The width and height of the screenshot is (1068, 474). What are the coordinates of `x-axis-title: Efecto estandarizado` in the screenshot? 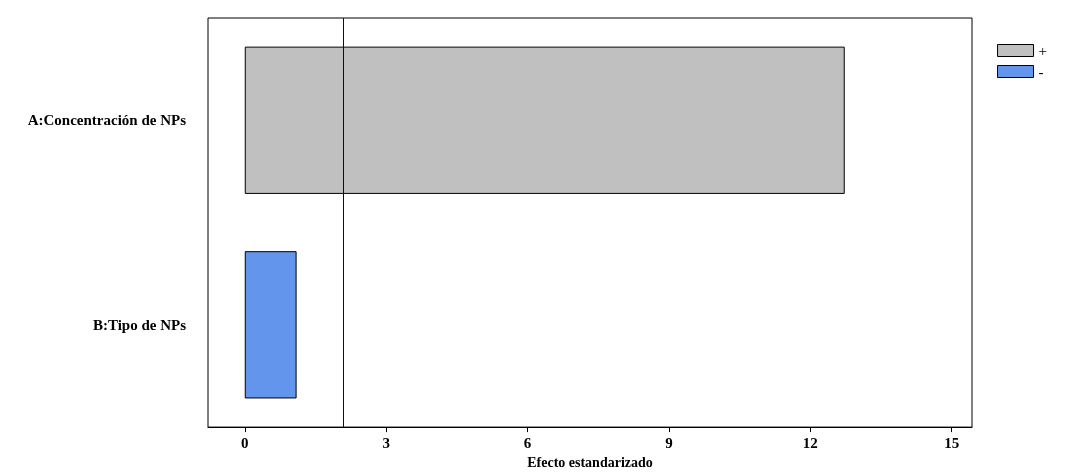 It's located at (590, 462).